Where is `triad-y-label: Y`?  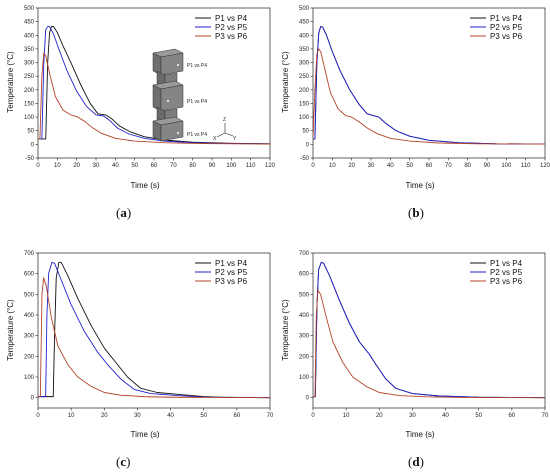
triad-y-label: Y is located at coordinates (235, 139).